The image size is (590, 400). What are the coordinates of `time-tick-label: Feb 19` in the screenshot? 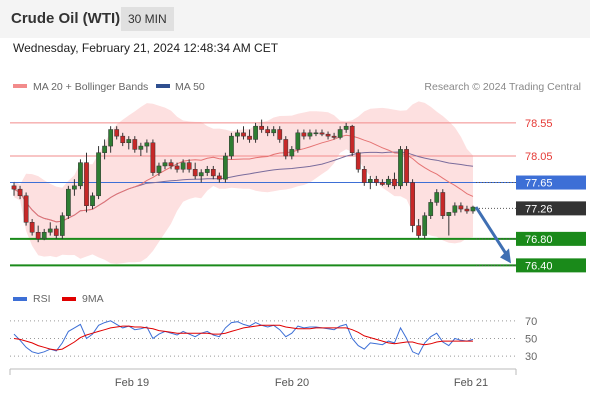 It's located at (132, 383).